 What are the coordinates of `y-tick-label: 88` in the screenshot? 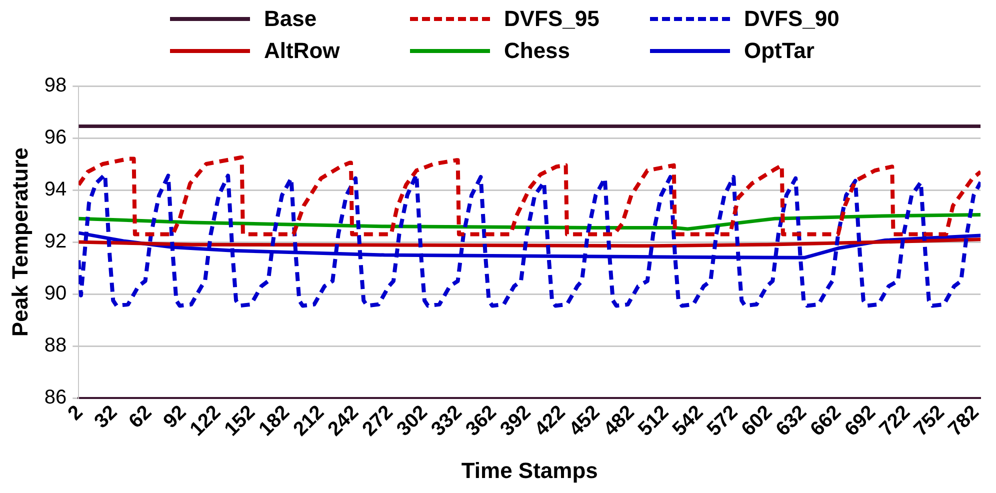 It's located at (55, 345).